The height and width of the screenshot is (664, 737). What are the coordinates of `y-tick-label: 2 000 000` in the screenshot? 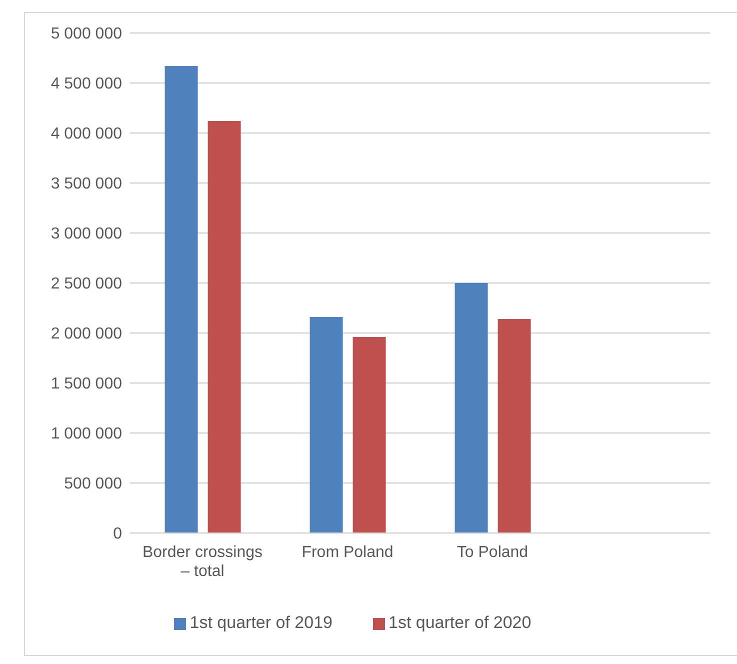 It's located at (86, 334).